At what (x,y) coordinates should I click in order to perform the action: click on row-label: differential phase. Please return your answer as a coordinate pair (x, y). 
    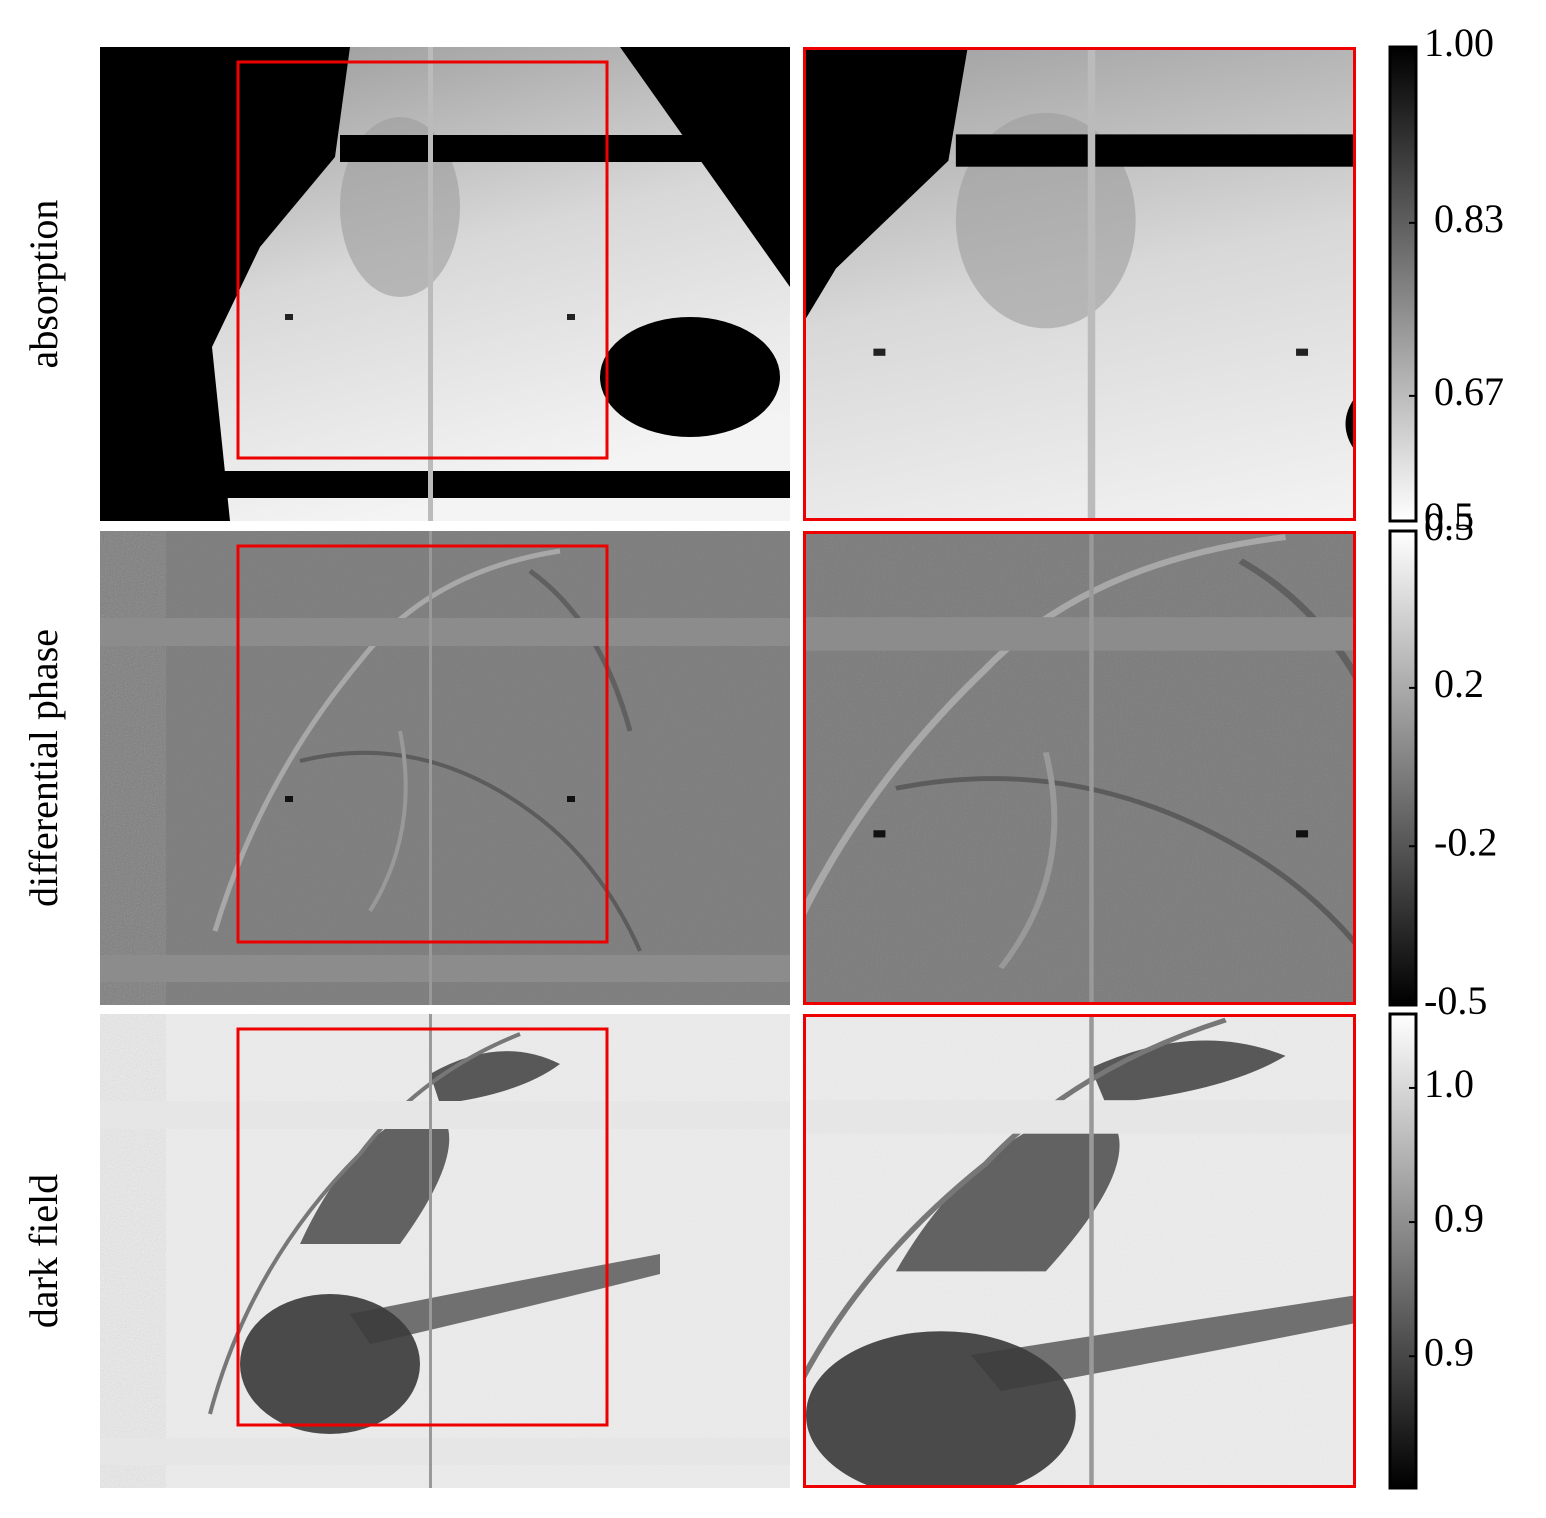
    Looking at the image, I should click on (43, 768).